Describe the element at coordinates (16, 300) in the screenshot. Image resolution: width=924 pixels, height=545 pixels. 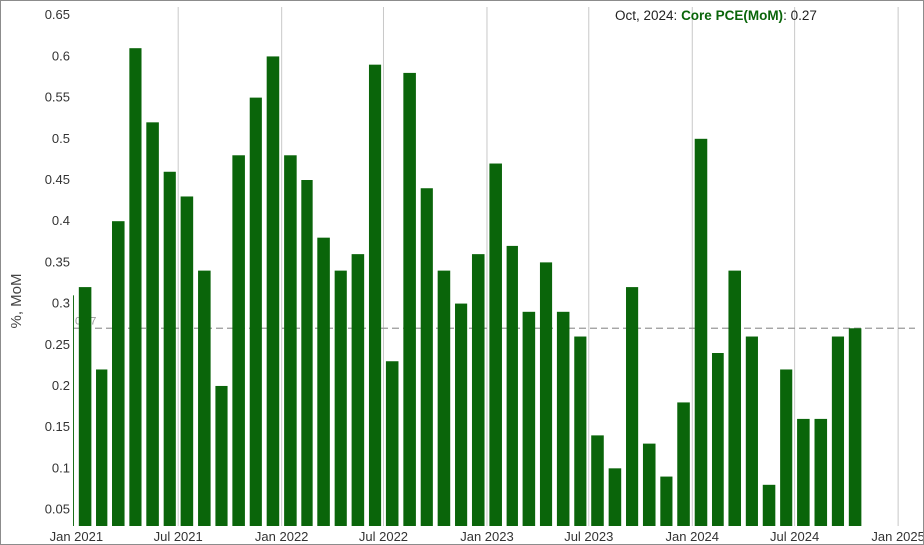
I see `y-axis-label: %, MoM` at that location.